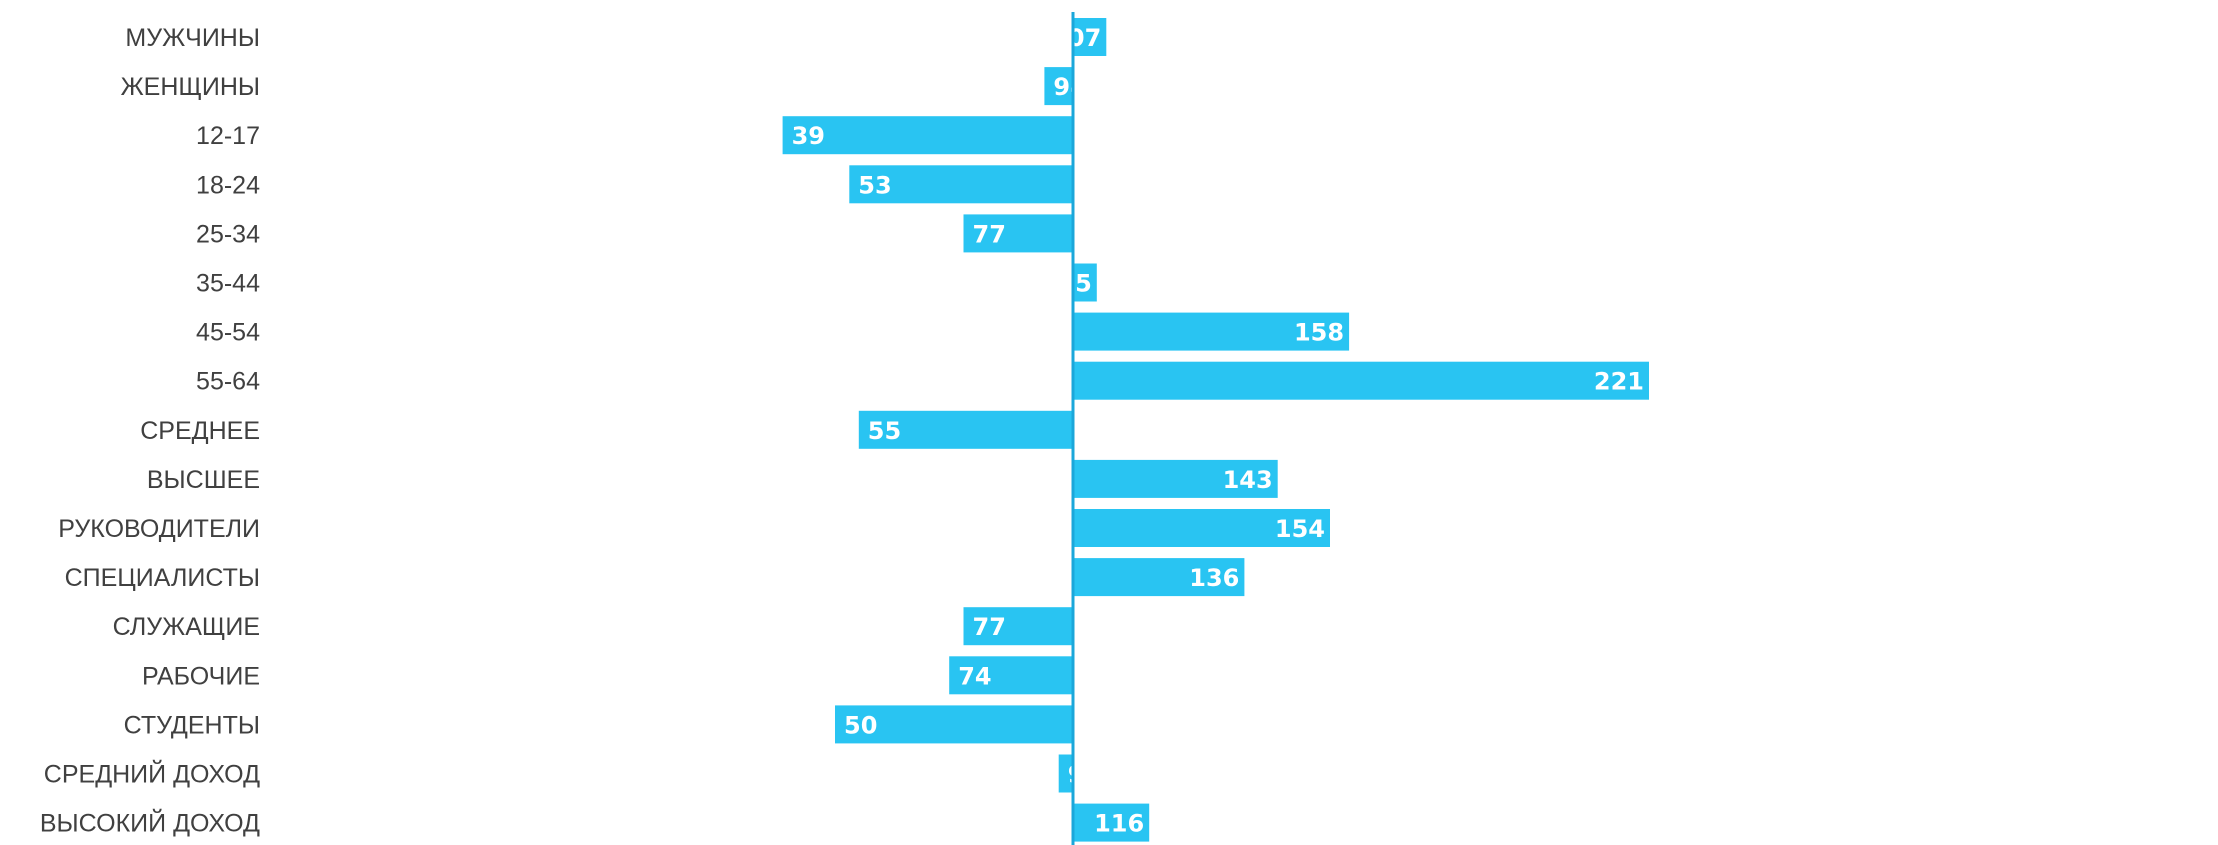 The width and height of the screenshot is (2218, 845). I want to click on category-label: РАБОЧИЕ, so click(201, 676).